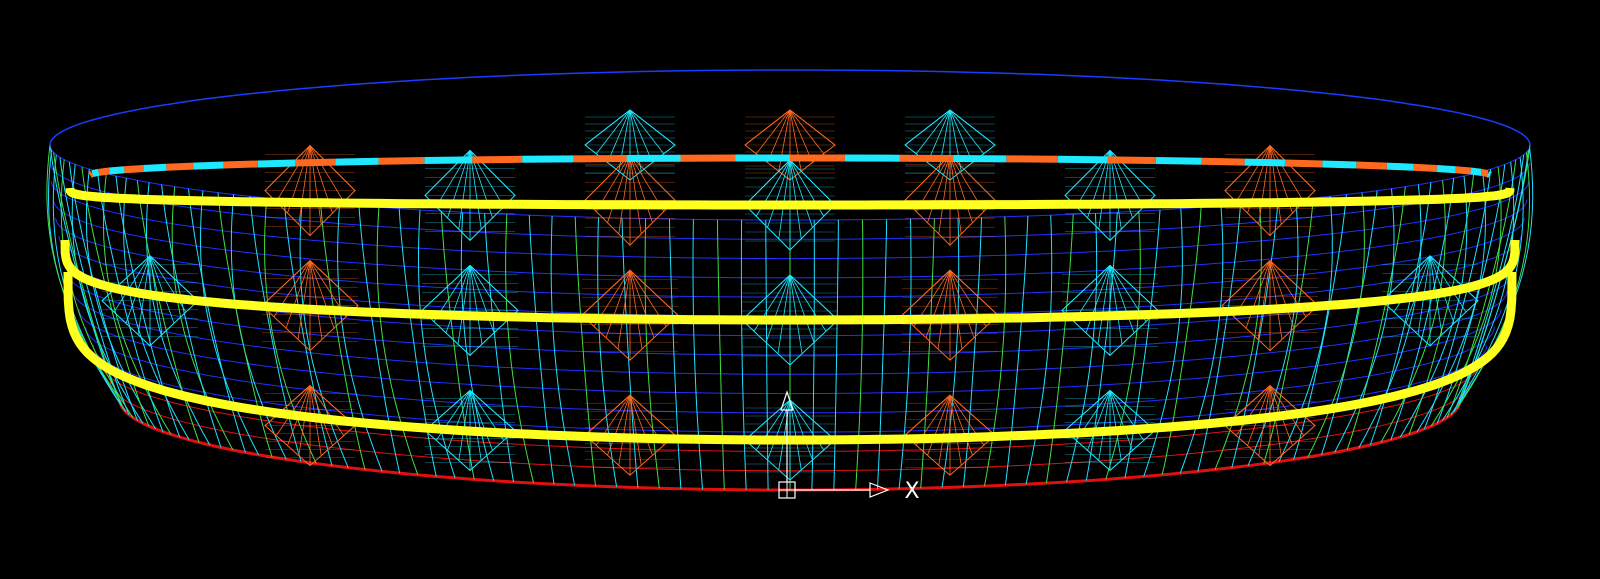 The height and width of the screenshot is (579, 1600). I want to click on ucs-x-arrow, so click(879, 490).